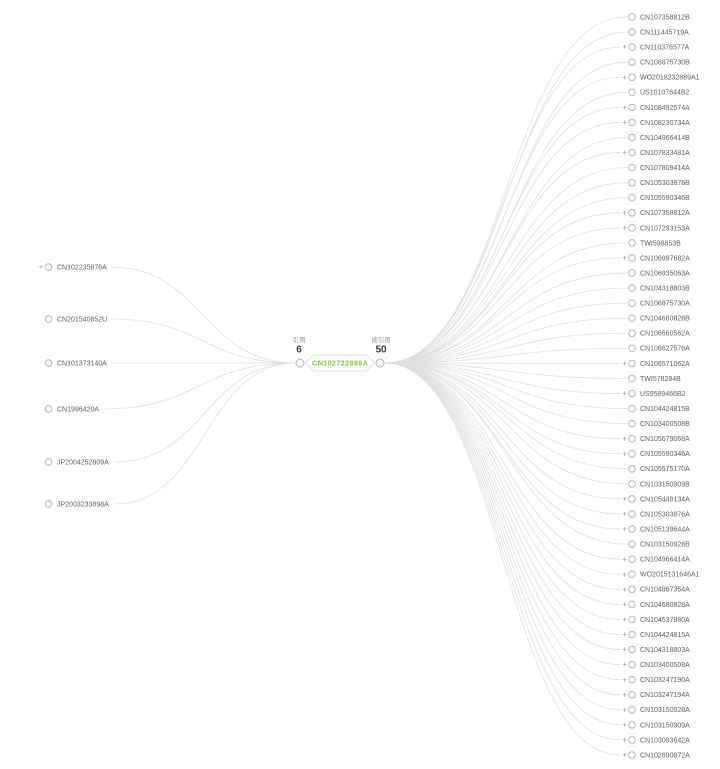  I want to click on patent-label: CN103247190A, so click(665, 680).